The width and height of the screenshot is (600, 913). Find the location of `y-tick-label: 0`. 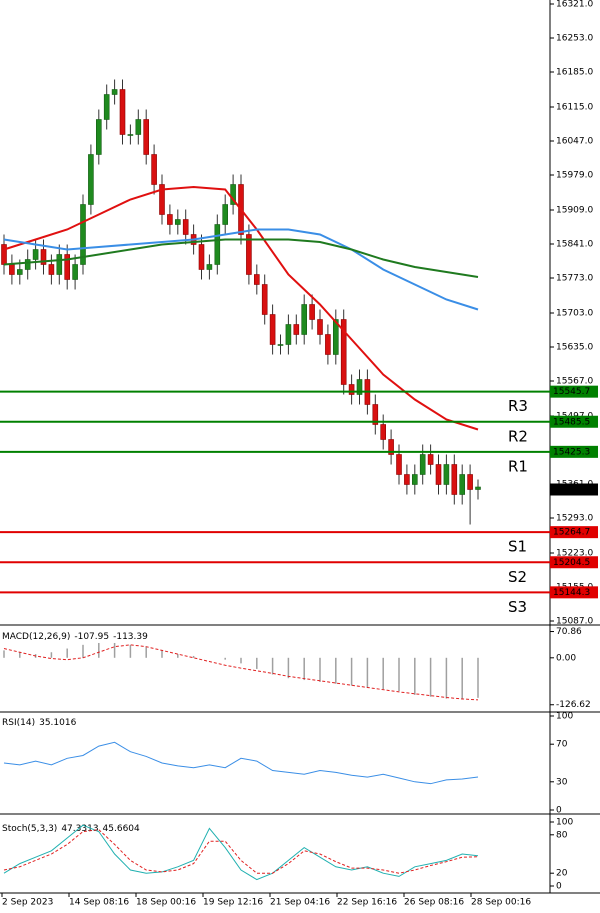

y-tick-label: 0 is located at coordinates (559, 887).